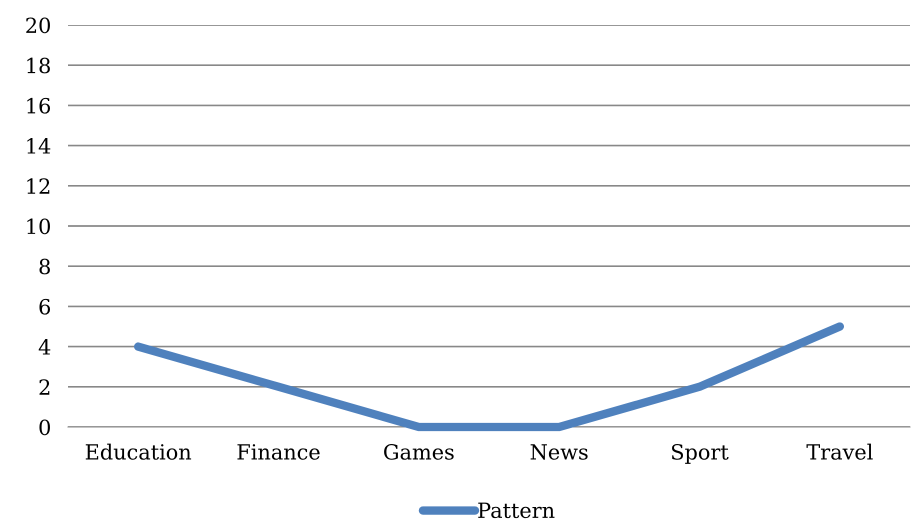 The image size is (912, 529). What do you see at coordinates (38, 25) in the screenshot?
I see `y-tick-label: 20` at bounding box center [38, 25].